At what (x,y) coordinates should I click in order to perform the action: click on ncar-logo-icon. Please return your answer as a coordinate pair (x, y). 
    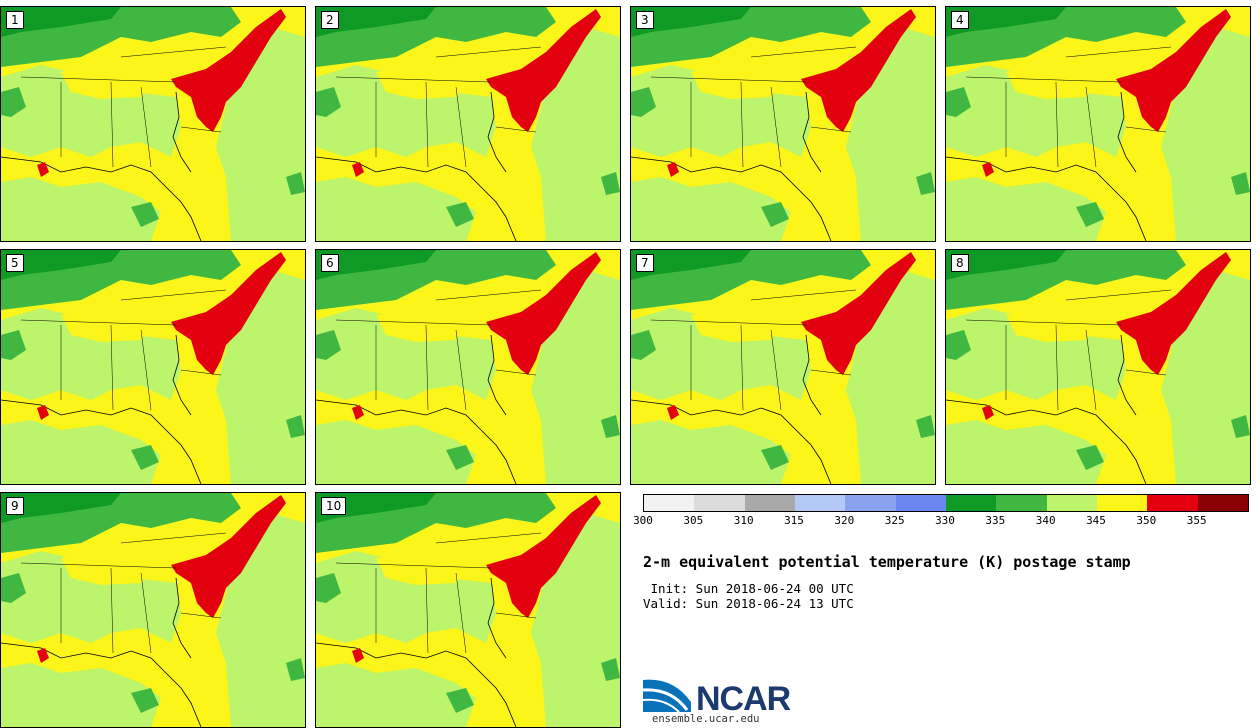
    Looking at the image, I should click on (667, 696).